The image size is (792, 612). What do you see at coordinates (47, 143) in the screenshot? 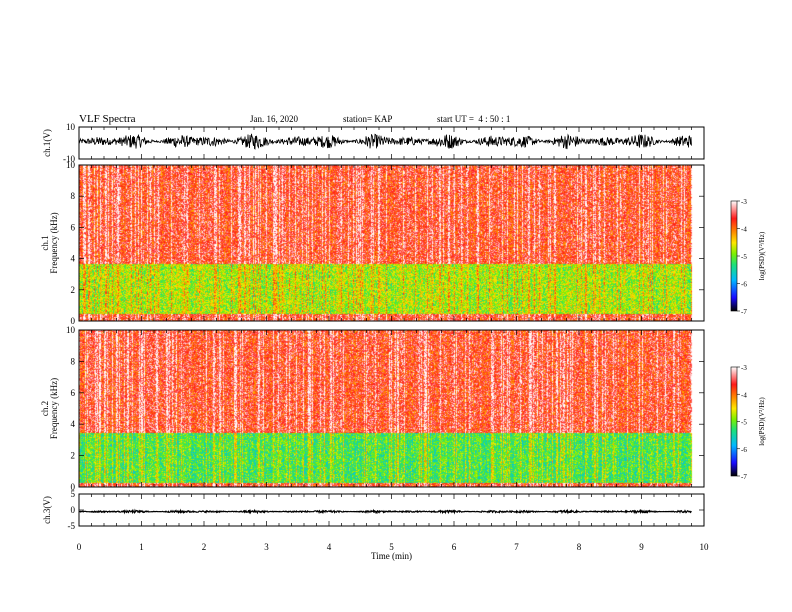
I see `y-axis-label: ch.1(V)` at bounding box center [47, 143].